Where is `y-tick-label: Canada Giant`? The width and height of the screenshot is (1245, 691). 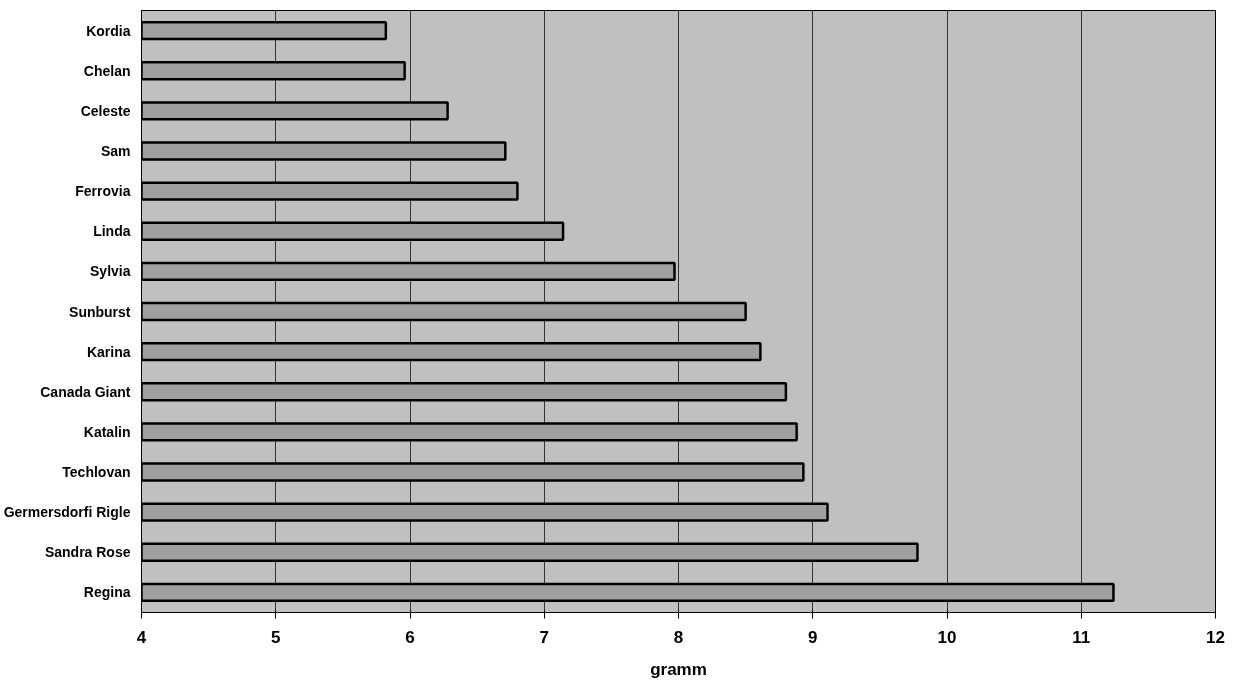
y-tick-label: Canada Giant is located at coordinates (85, 391).